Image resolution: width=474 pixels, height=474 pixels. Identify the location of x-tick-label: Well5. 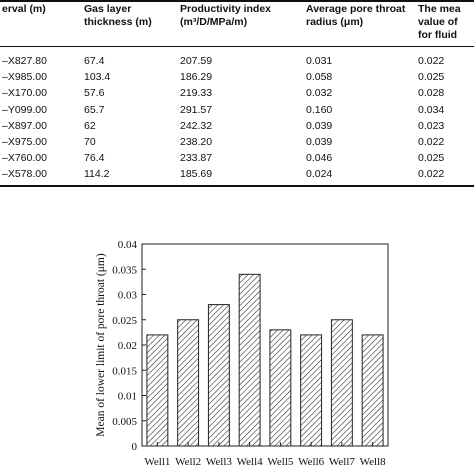
(280, 462).